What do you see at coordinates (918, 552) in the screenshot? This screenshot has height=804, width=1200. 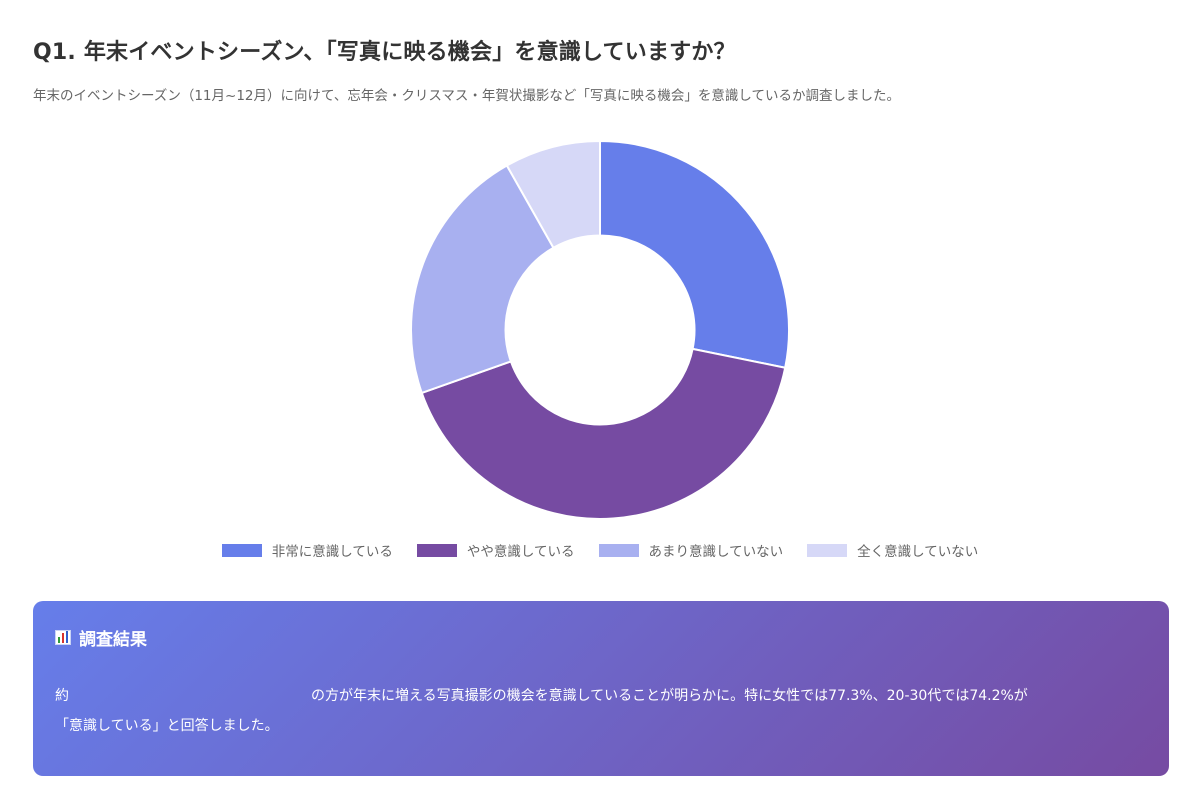 I see `legend-label: 全く意識していない` at bounding box center [918, 552].